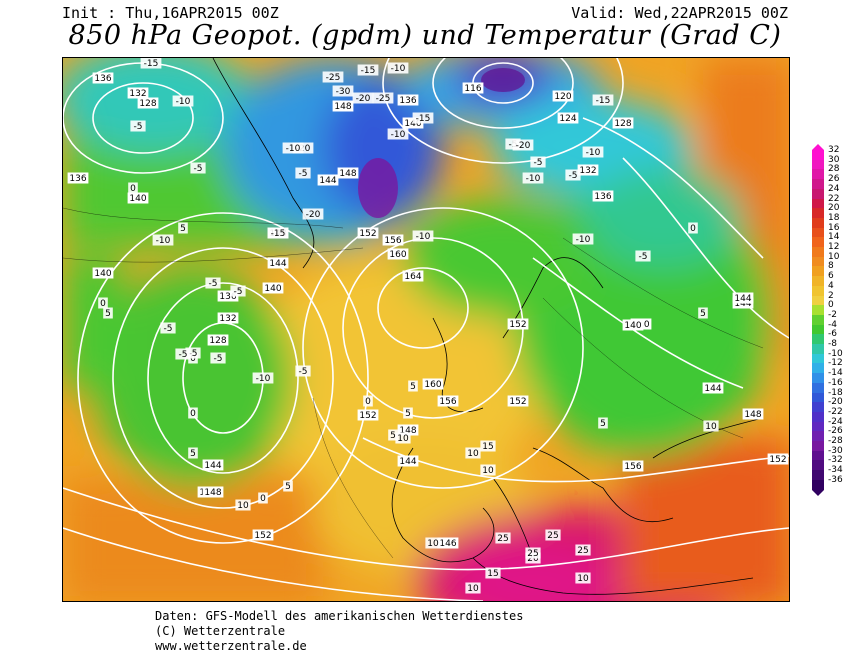 Image resolution: width=850 pixels, height=657 pixels. Describe the element at coordinates (832, 344) in the screenshot. I see `legend-value: -8` at that location.